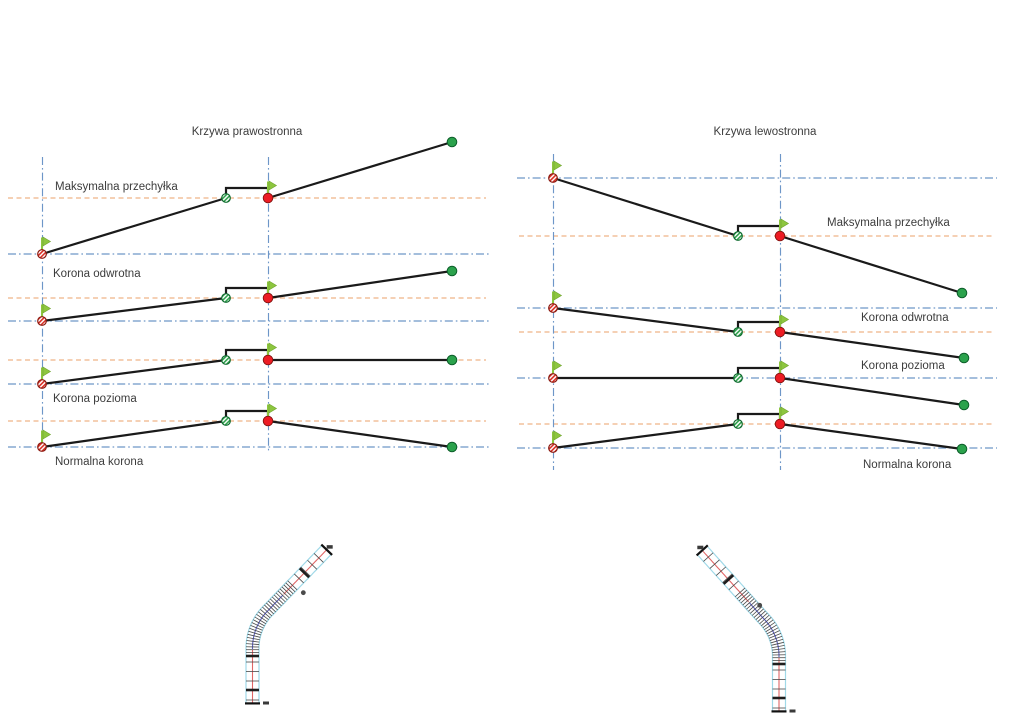 The image size is (1024, 720). I want to click on station-band, so click(304, 573).